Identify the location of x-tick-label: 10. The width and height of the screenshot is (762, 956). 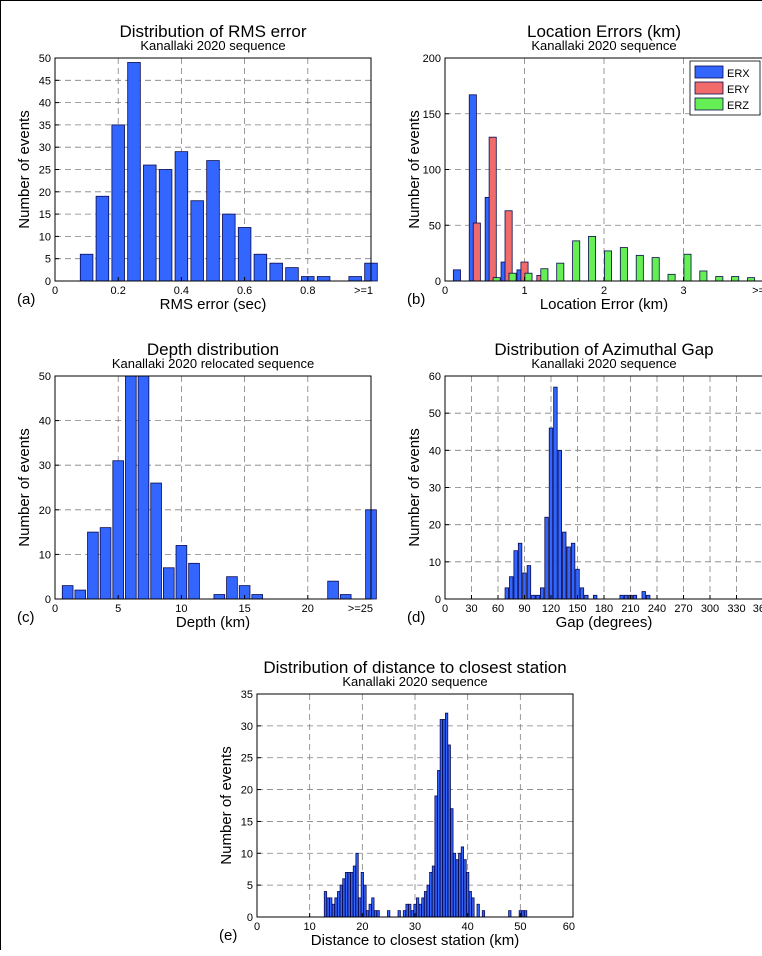
(181, 609).